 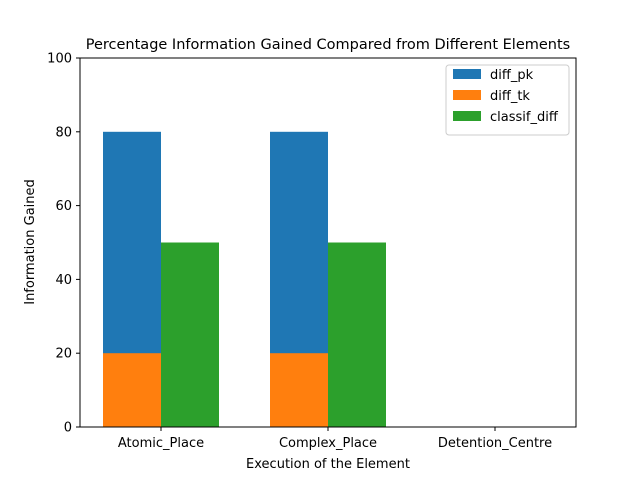 What do you see at coordinates (524, 117) in the screenshot?
I see `legend-label-classif-diff: classif_diff` at bounding box center [524, 117].